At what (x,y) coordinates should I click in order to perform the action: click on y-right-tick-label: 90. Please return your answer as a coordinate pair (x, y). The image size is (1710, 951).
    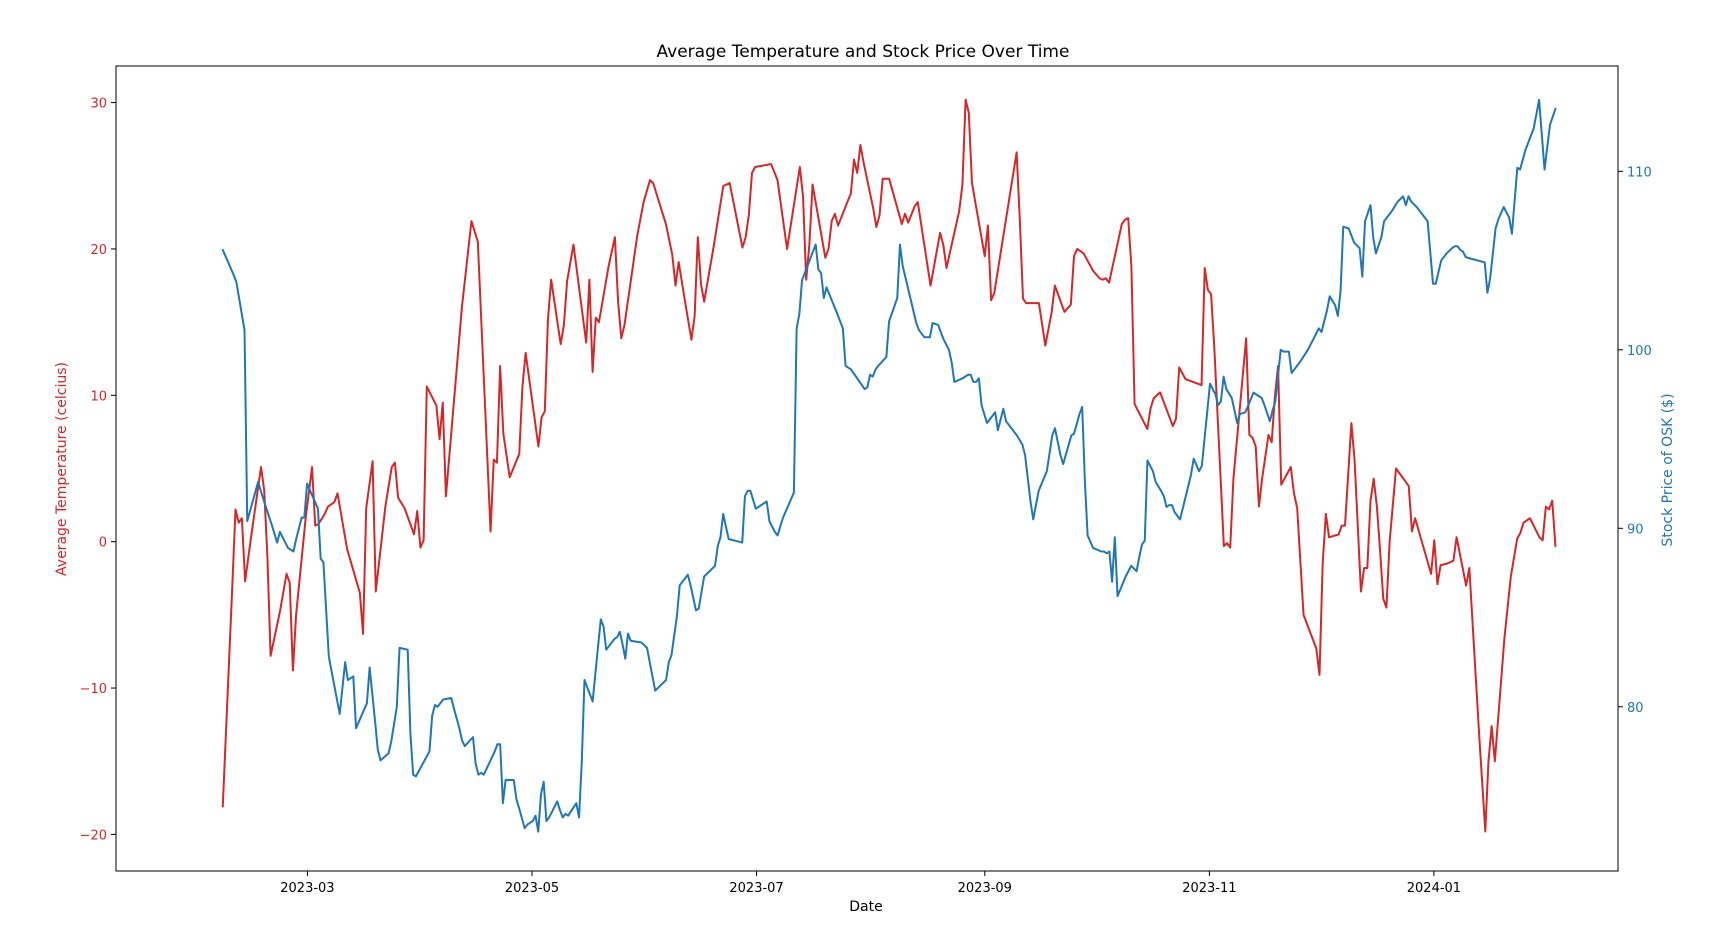
    Looking at the image, I should click on (1635, 529).